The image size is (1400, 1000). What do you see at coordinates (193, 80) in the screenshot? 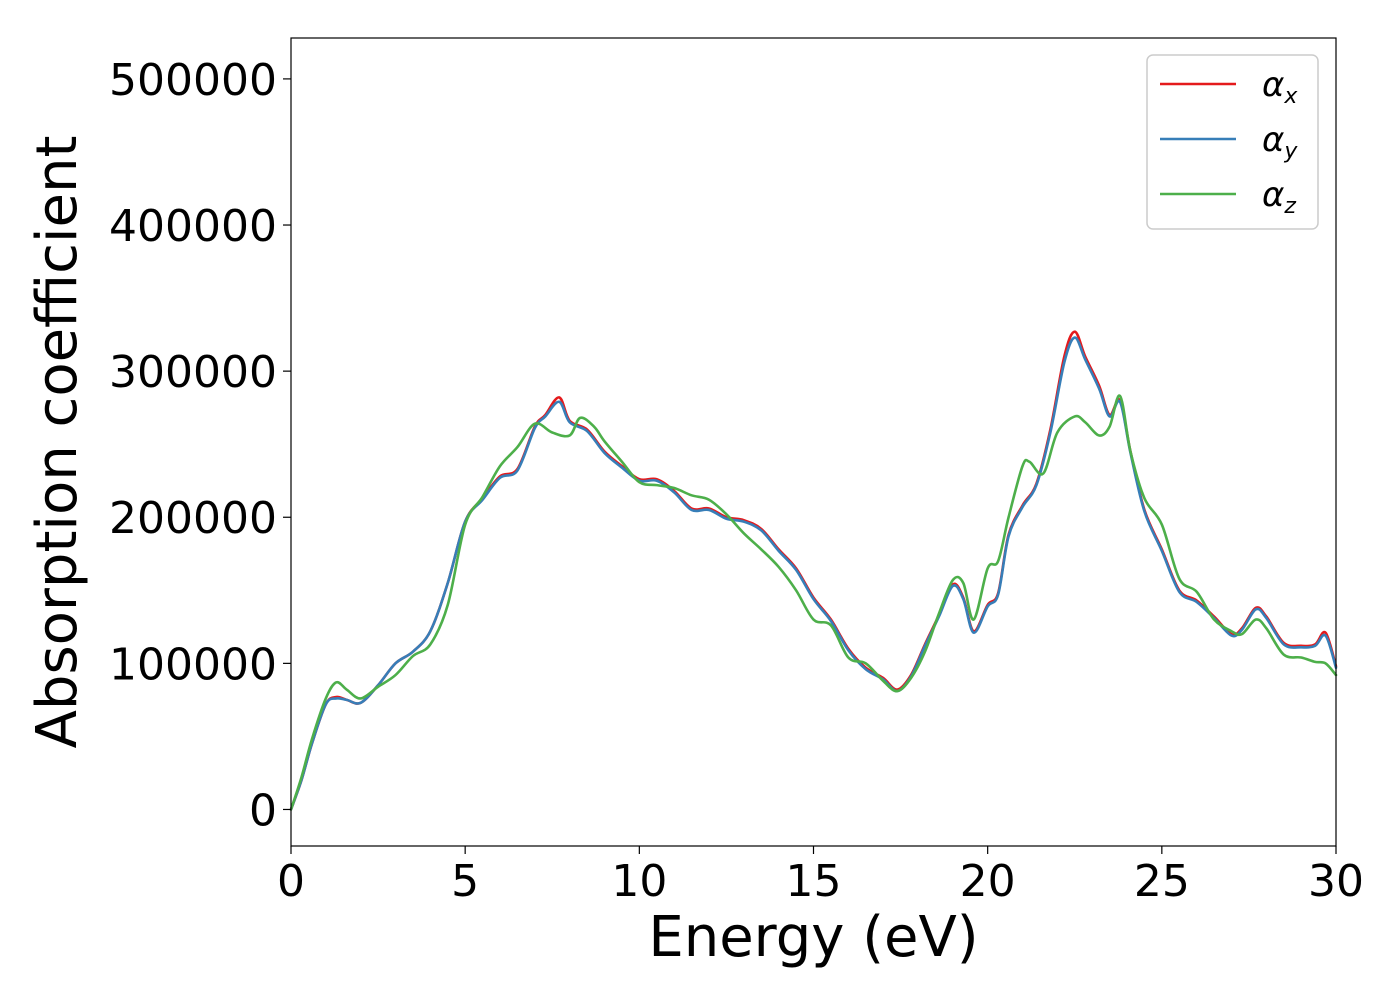
I see `y-tick-label: 500000` at bounding box center [193, 80].